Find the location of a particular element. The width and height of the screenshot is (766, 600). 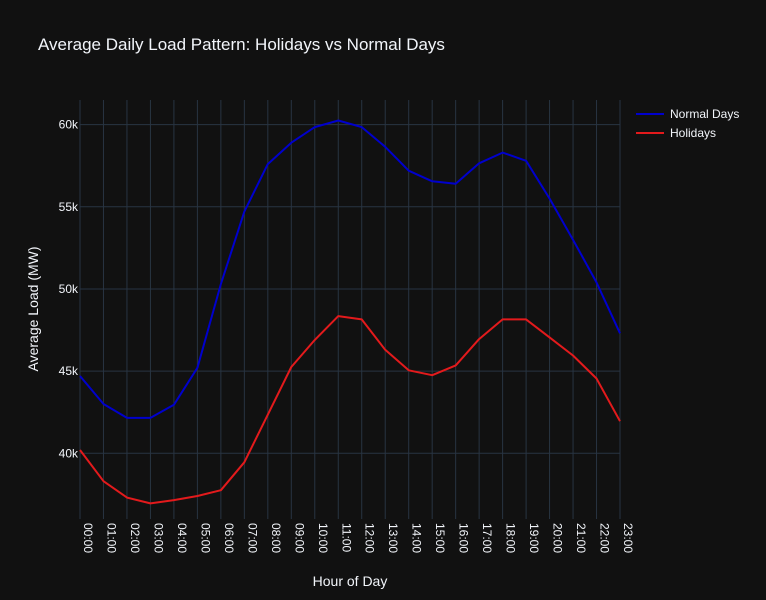

y-tick-label: 50k is located at coordinates (69, 289).